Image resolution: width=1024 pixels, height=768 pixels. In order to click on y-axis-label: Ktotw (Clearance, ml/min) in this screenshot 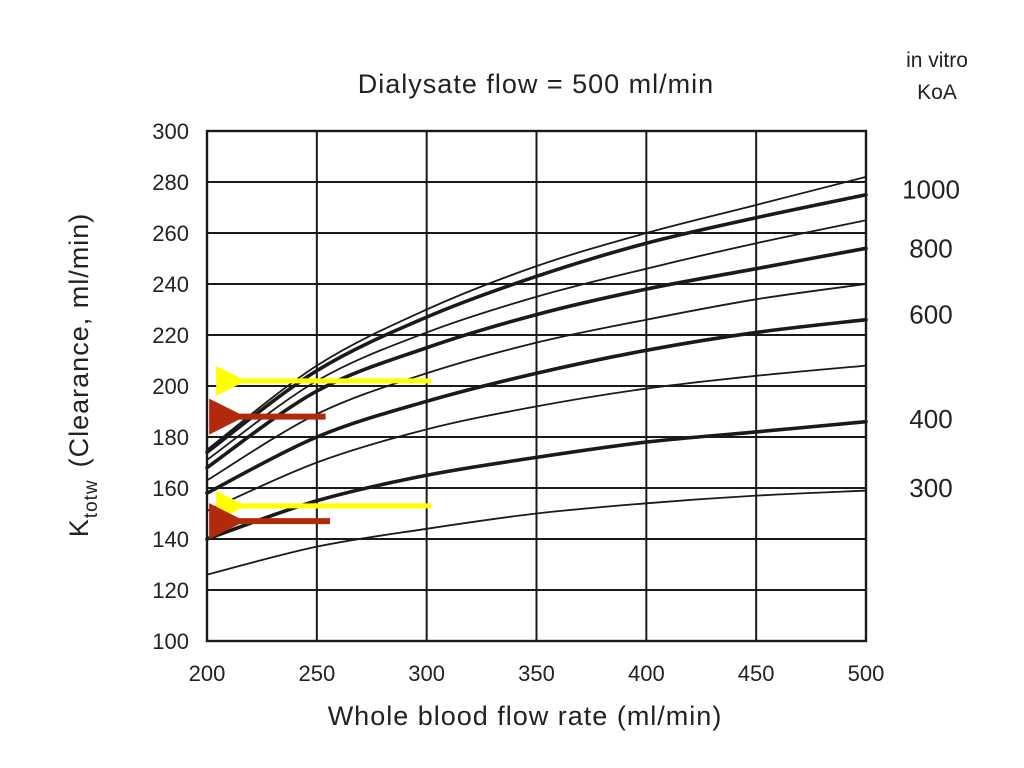, I will do `click(83, 375)`.